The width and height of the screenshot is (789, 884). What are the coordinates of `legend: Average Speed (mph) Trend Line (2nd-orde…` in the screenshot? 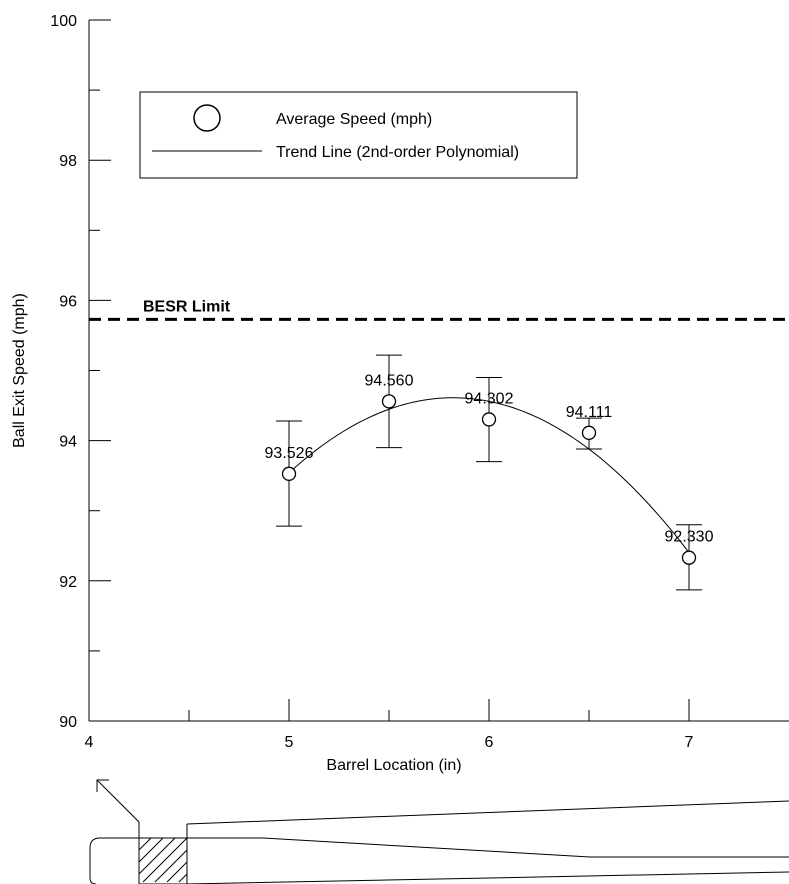 It's located at (358, 135).